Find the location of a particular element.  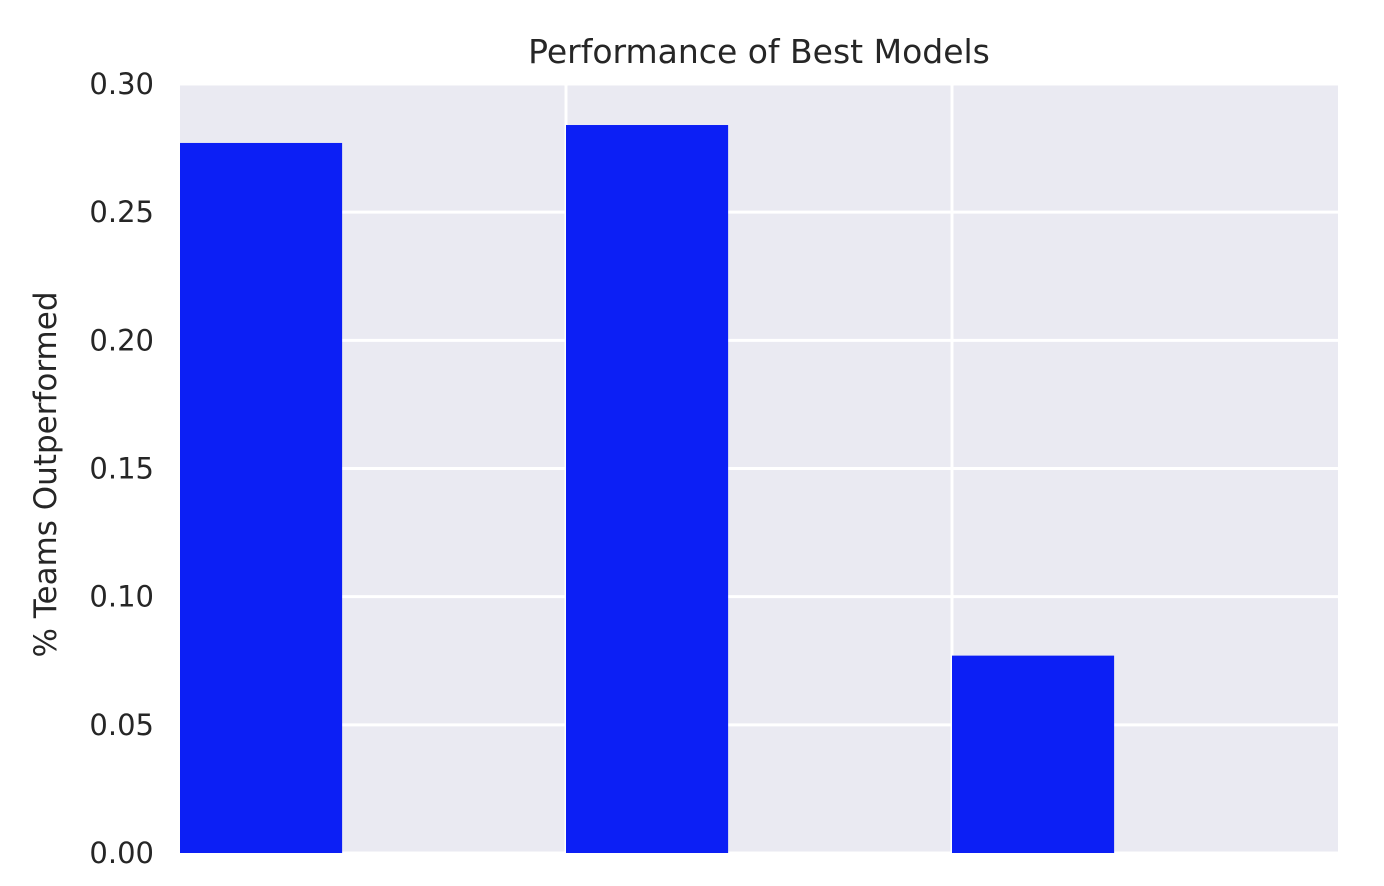

y-tick-label: 0.05 is located at coordinates (121, 725).